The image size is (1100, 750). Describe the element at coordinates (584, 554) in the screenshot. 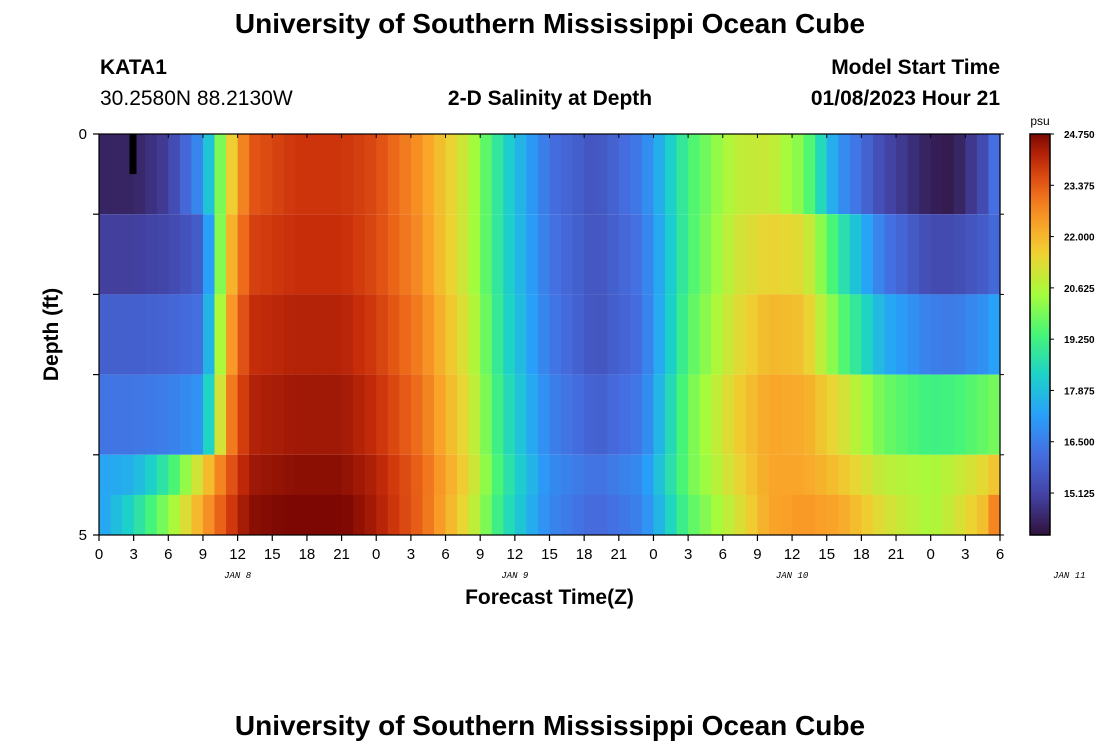

I see `x-tick-label: 18` at that location.